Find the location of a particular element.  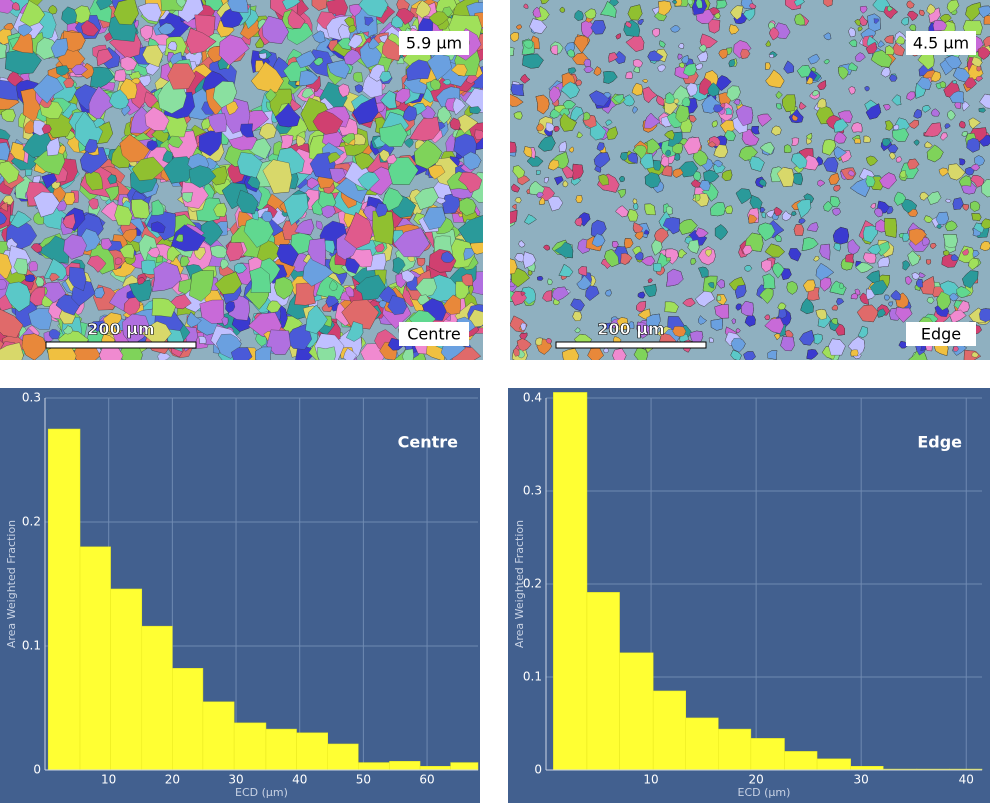

map-label: Centre is located at coordinates (434, 334).